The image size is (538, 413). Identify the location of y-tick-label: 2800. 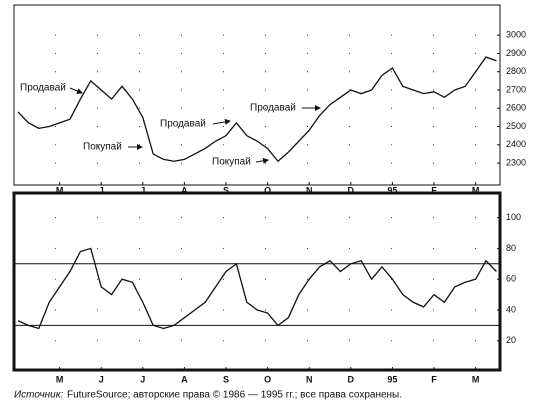
(516, 71).